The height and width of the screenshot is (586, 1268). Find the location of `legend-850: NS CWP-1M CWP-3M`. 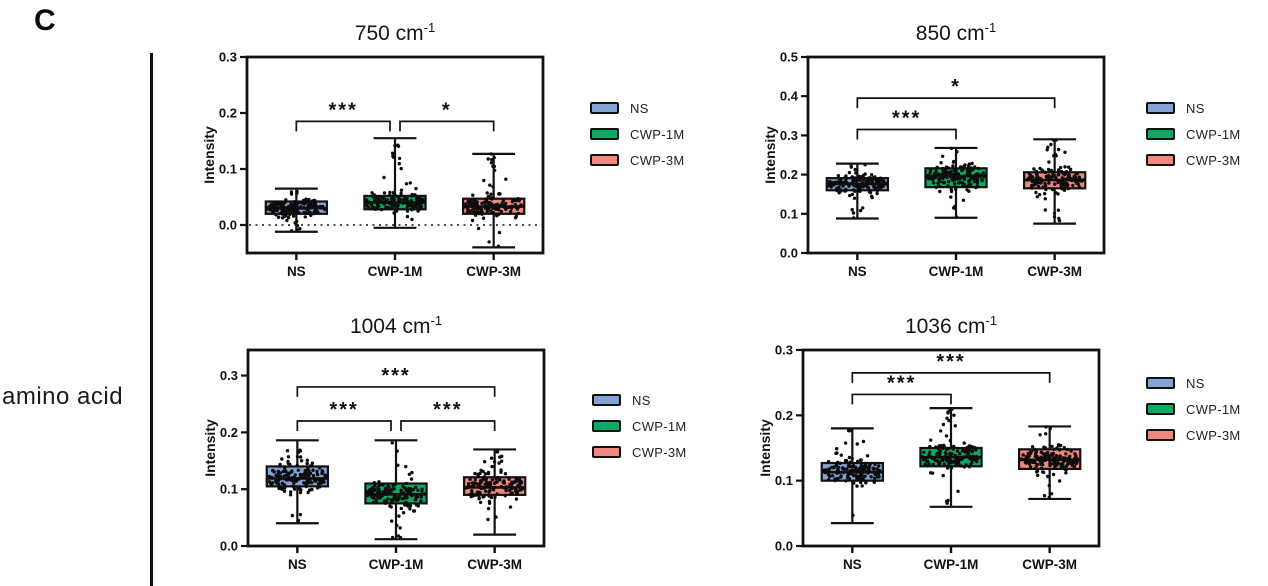

legend-850: NS CWP-1M CWP-3M is located at coordinates (1193, 138).